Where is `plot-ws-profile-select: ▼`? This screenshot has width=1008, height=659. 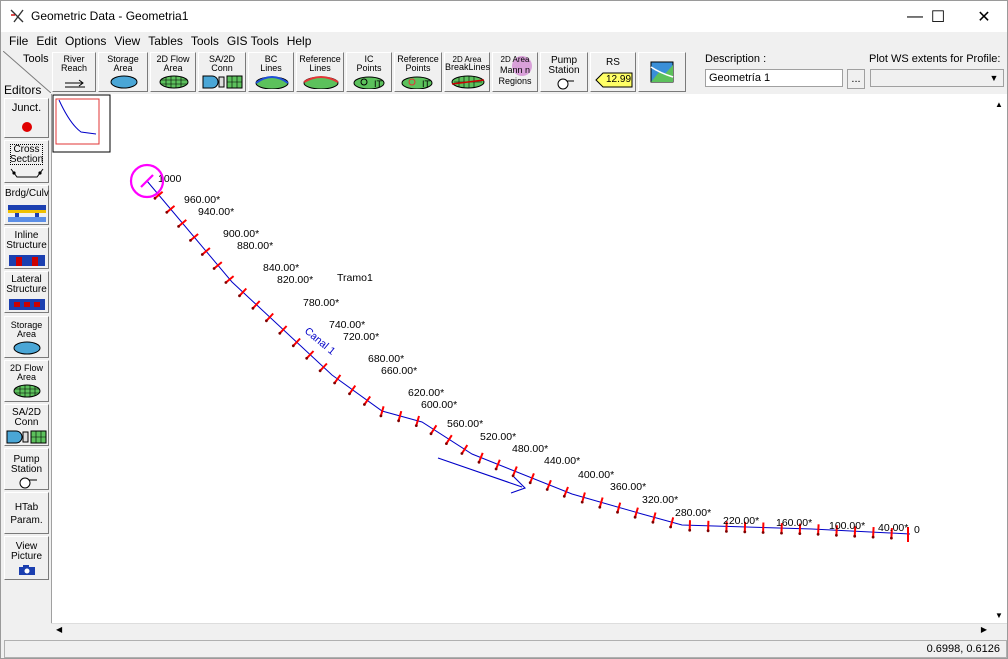 plot-ws-profile-select: ▼ is located at coordinates (937, 78).